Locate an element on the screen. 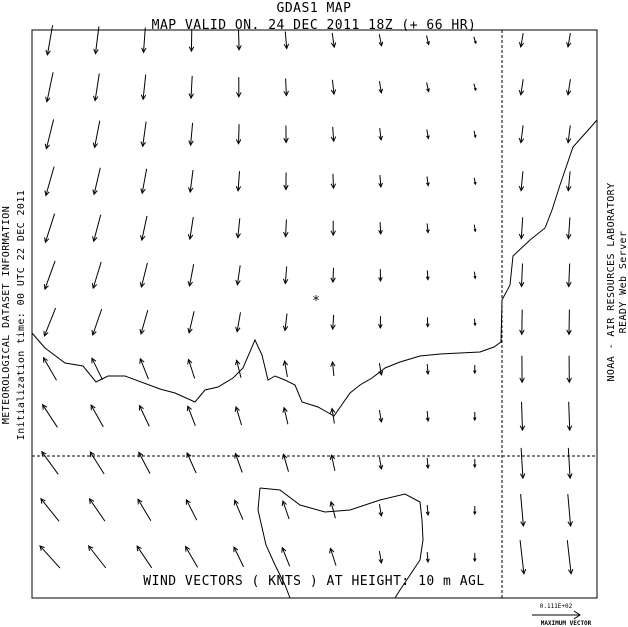  legend-value: 0.111E+02 is located at coordinates (556, 606).